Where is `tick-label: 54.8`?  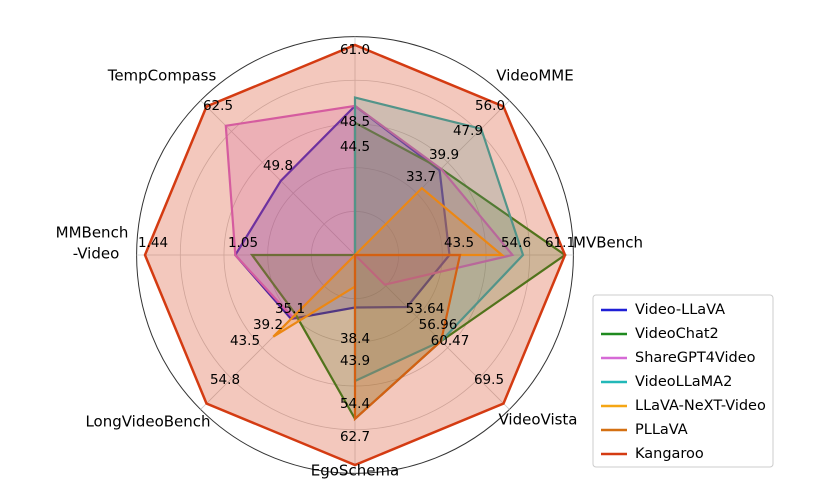 tick-label: 54.8 is located at coordinates (225, 380).